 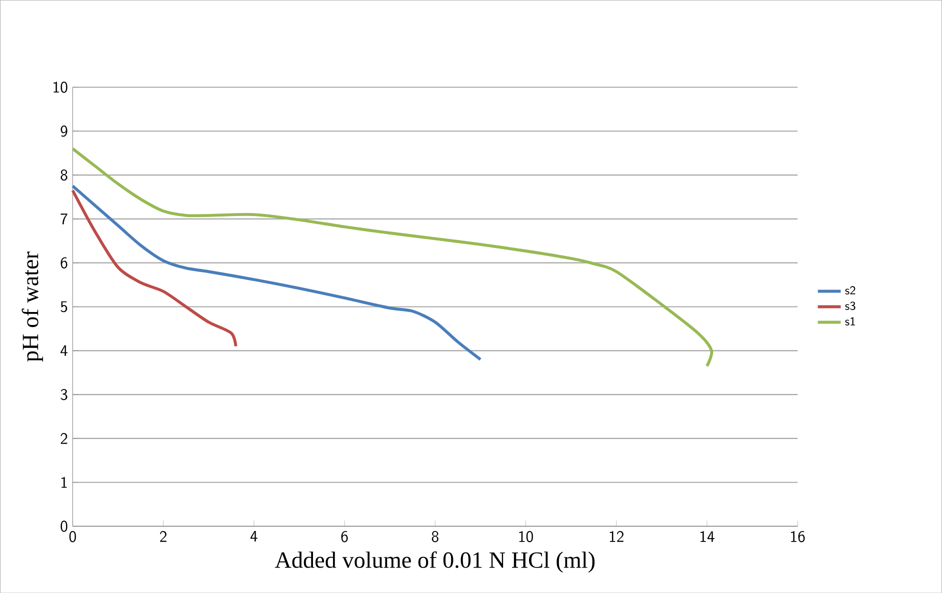 I want to click on legend-label: s1, so click(x=850, y=321).